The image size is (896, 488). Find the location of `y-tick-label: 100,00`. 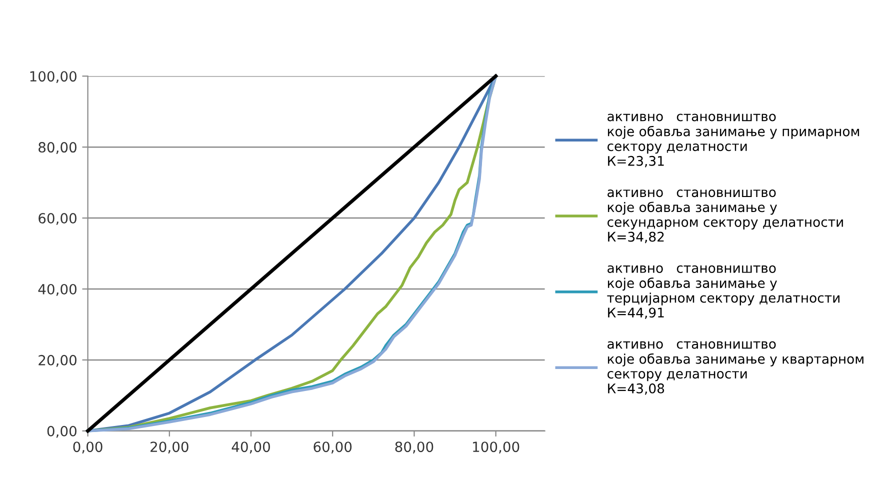

y-tick-label: 100,00 is located at coordinates (53, 77).